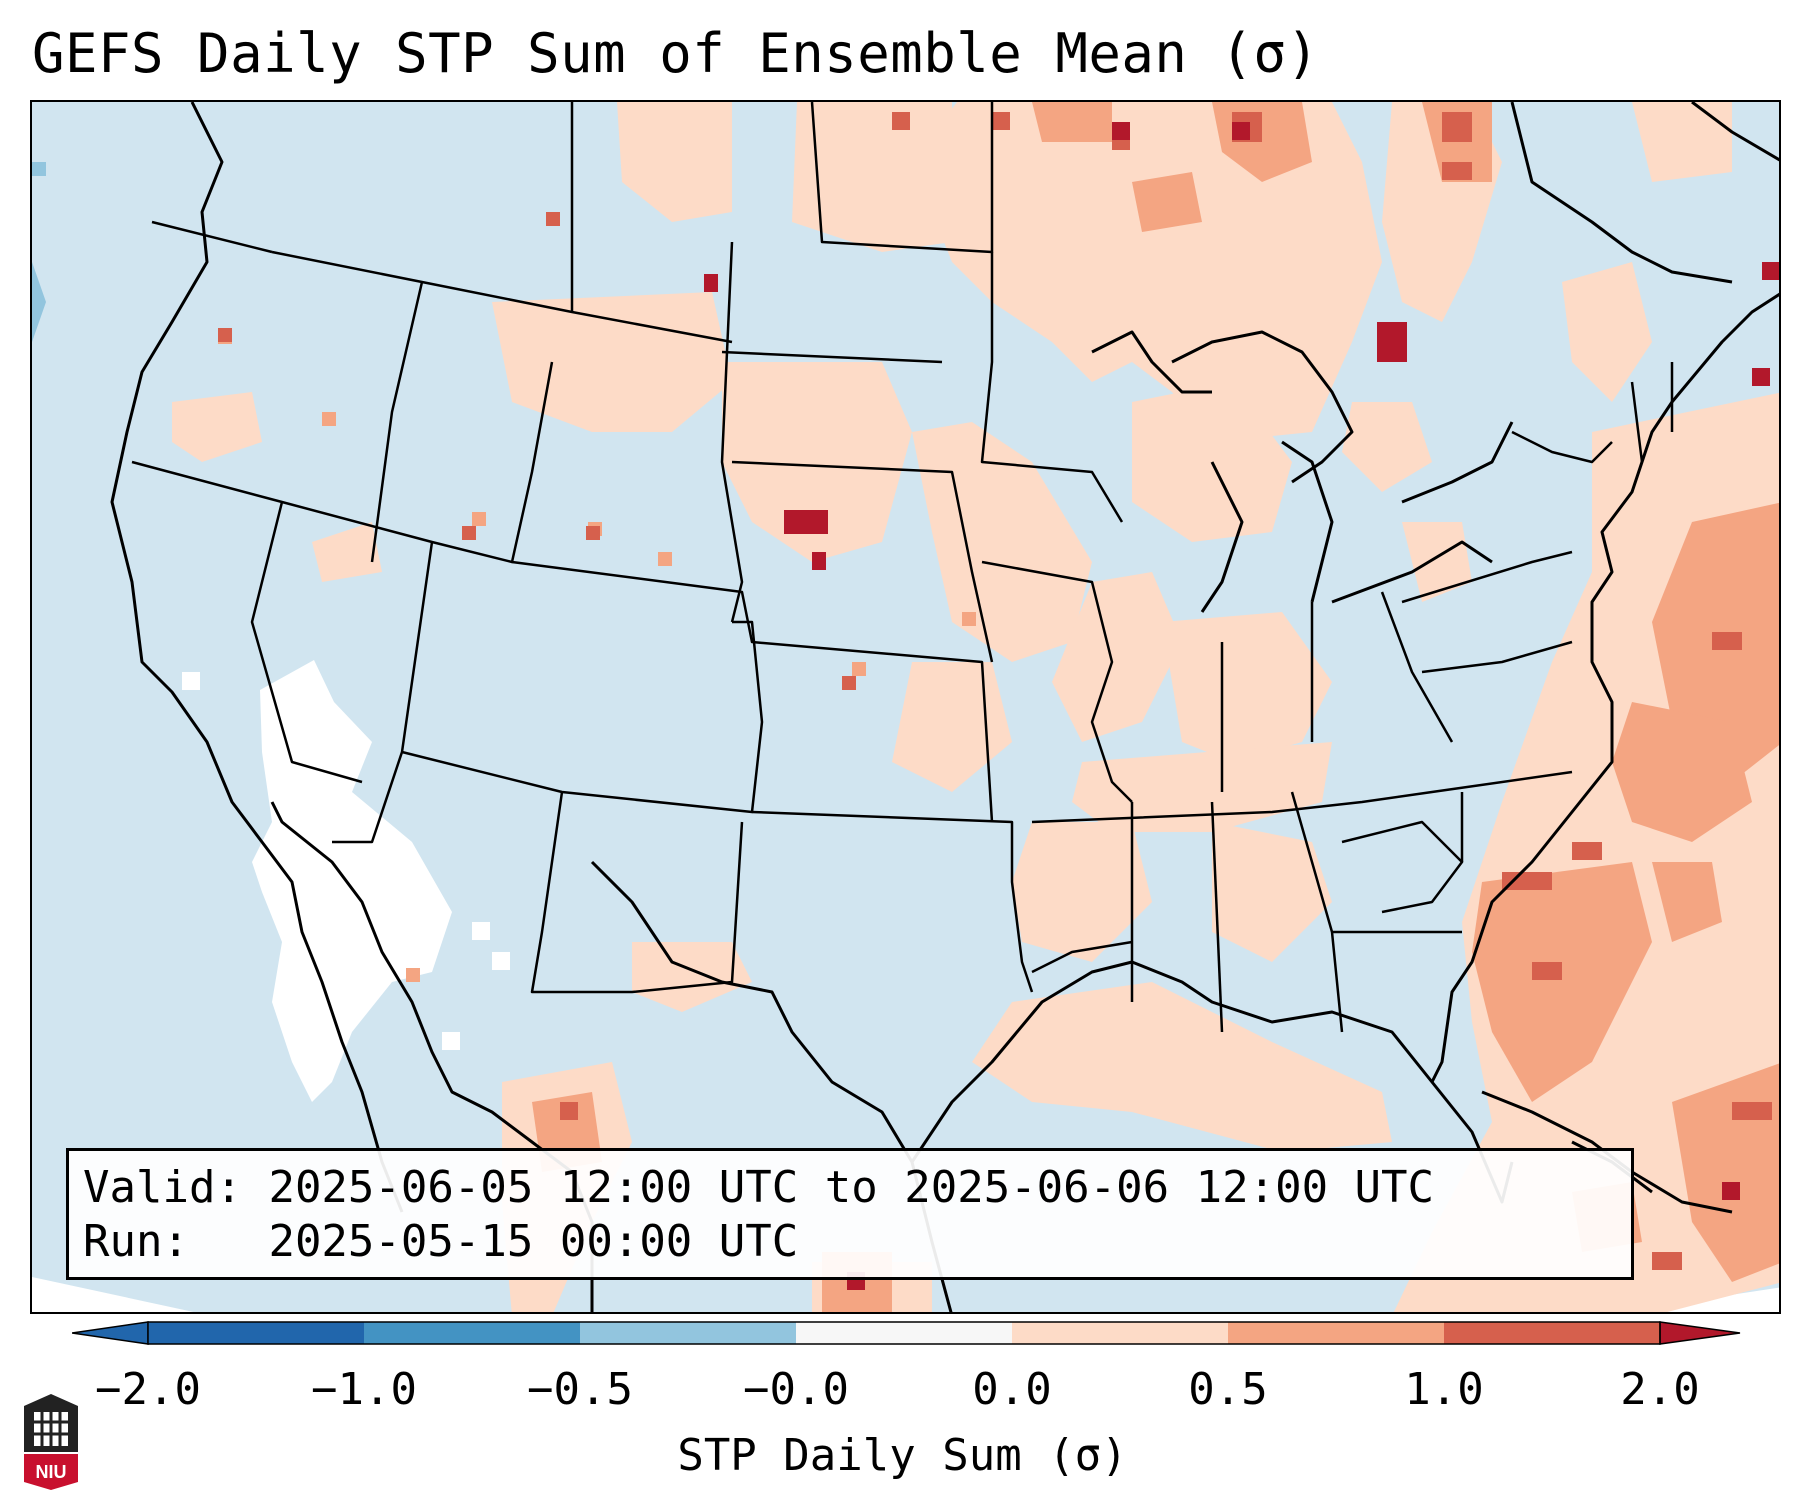 The image size is (1803, 1506). I want to click on colorbar-tick: 2.0, so click(1660, 1389).